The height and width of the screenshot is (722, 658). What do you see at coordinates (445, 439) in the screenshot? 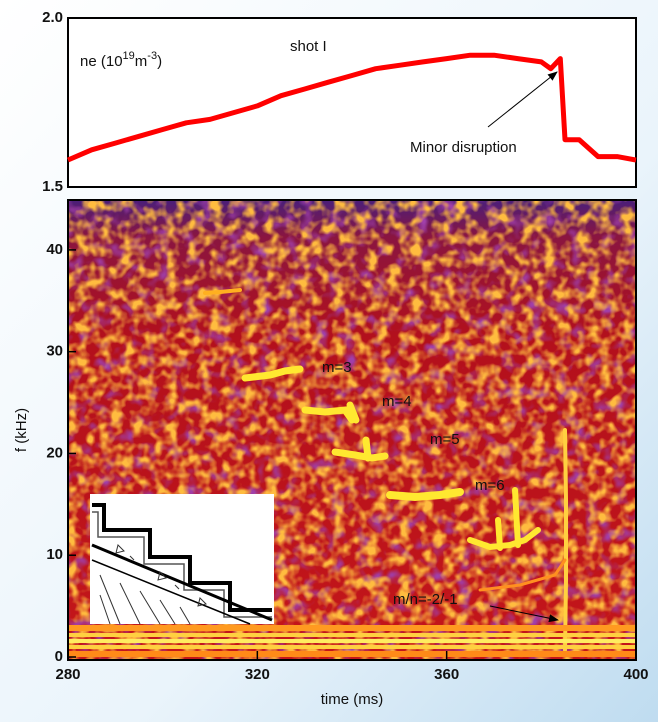
I see `mode-label: m=5` at bounding box center [445, 439].